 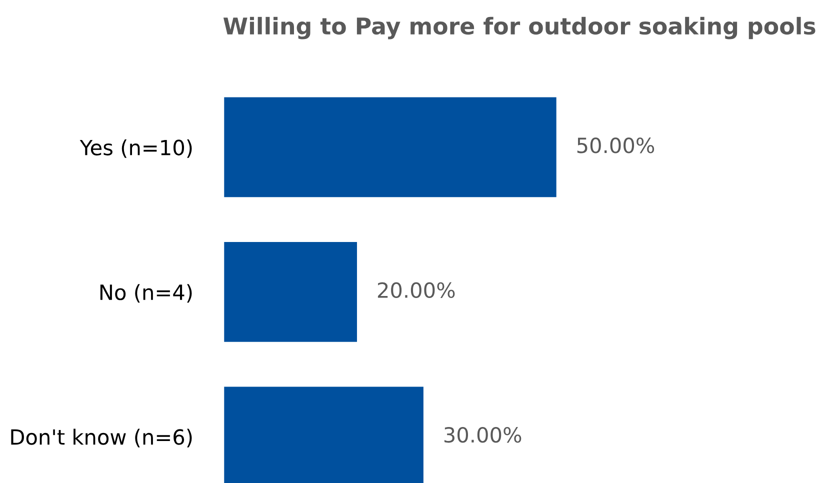 I want to click on data-label: 50.00%, so click(x=615, y=146).